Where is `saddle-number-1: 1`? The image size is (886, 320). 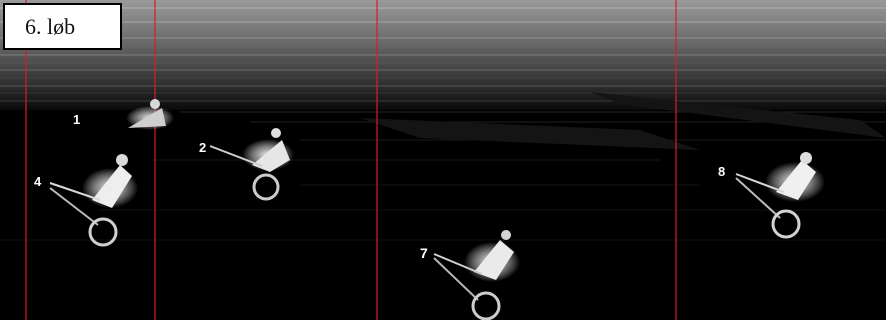 saddle-number-1: 1 is located at coordinates (76, 119).